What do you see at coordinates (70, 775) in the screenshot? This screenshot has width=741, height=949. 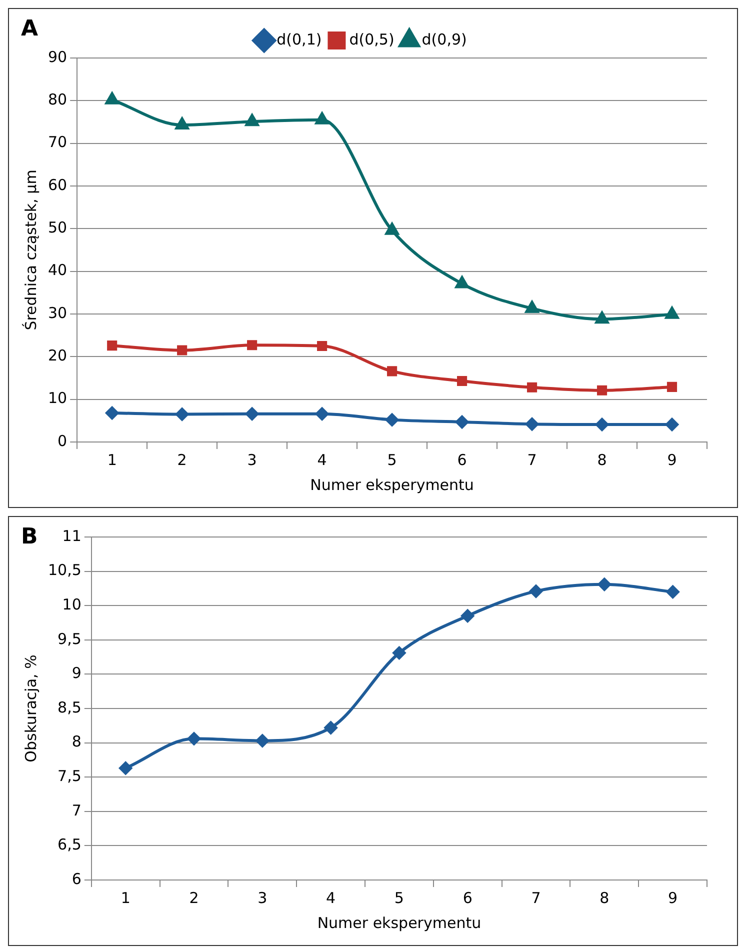 I see `y-tick-label: 7,5` at bounding box center [70, 775].